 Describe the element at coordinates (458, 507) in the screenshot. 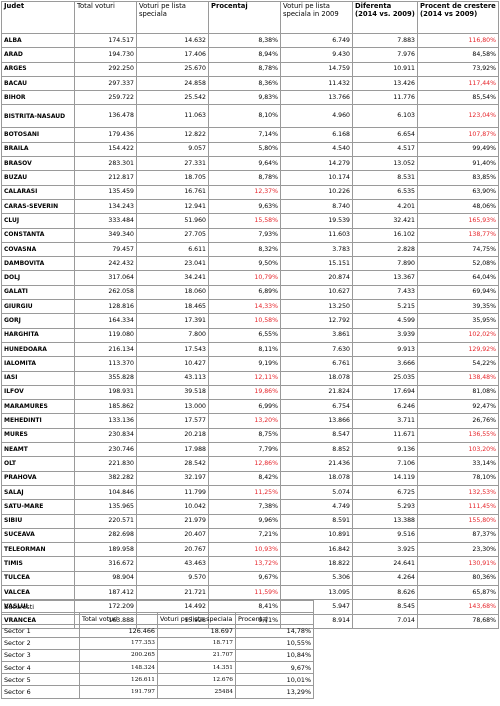

I see `cell-crestere: 111,45%` at that location.